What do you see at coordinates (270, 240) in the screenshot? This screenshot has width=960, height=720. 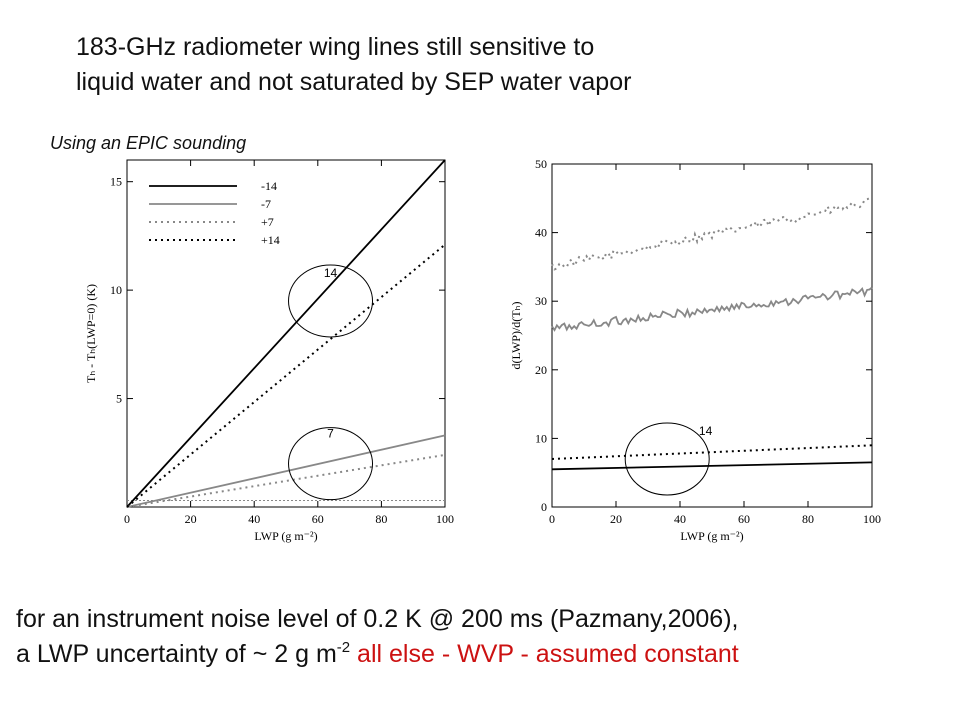 I see `legend-label: +14` at bounding box center [270, 240].